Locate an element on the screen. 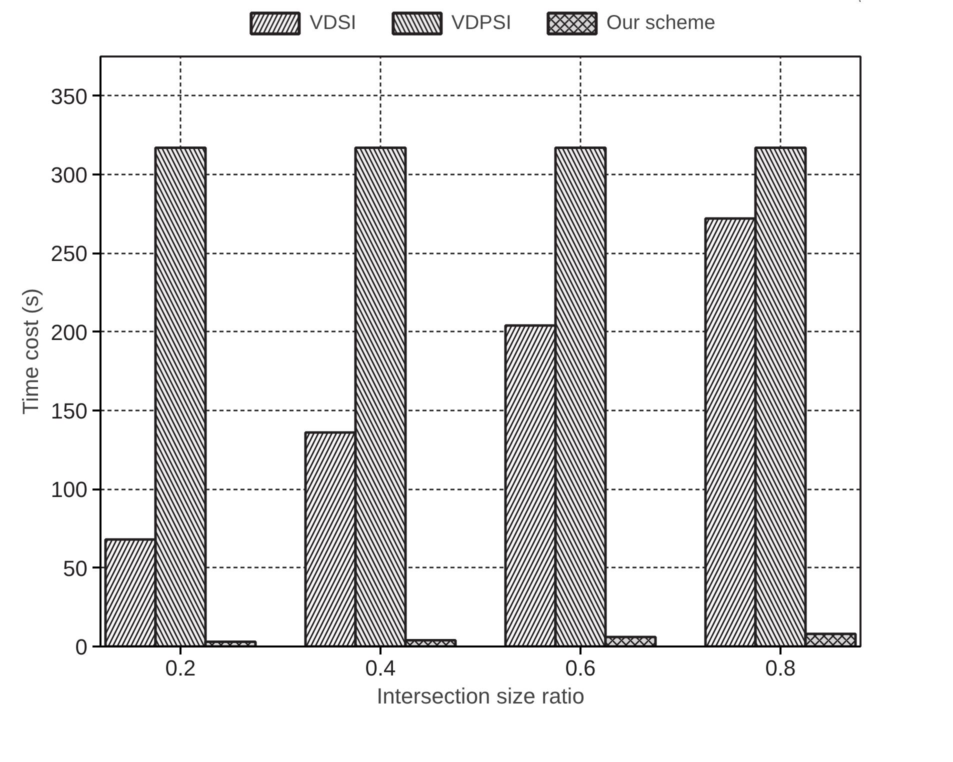 This screenshot has width=953, height=762. x-axis-title: Intersection size ratio is located at coordinates (480, 696).